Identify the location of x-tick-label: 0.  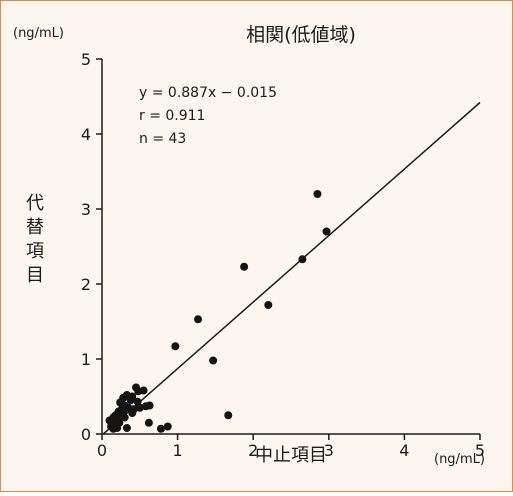
(102, 450).